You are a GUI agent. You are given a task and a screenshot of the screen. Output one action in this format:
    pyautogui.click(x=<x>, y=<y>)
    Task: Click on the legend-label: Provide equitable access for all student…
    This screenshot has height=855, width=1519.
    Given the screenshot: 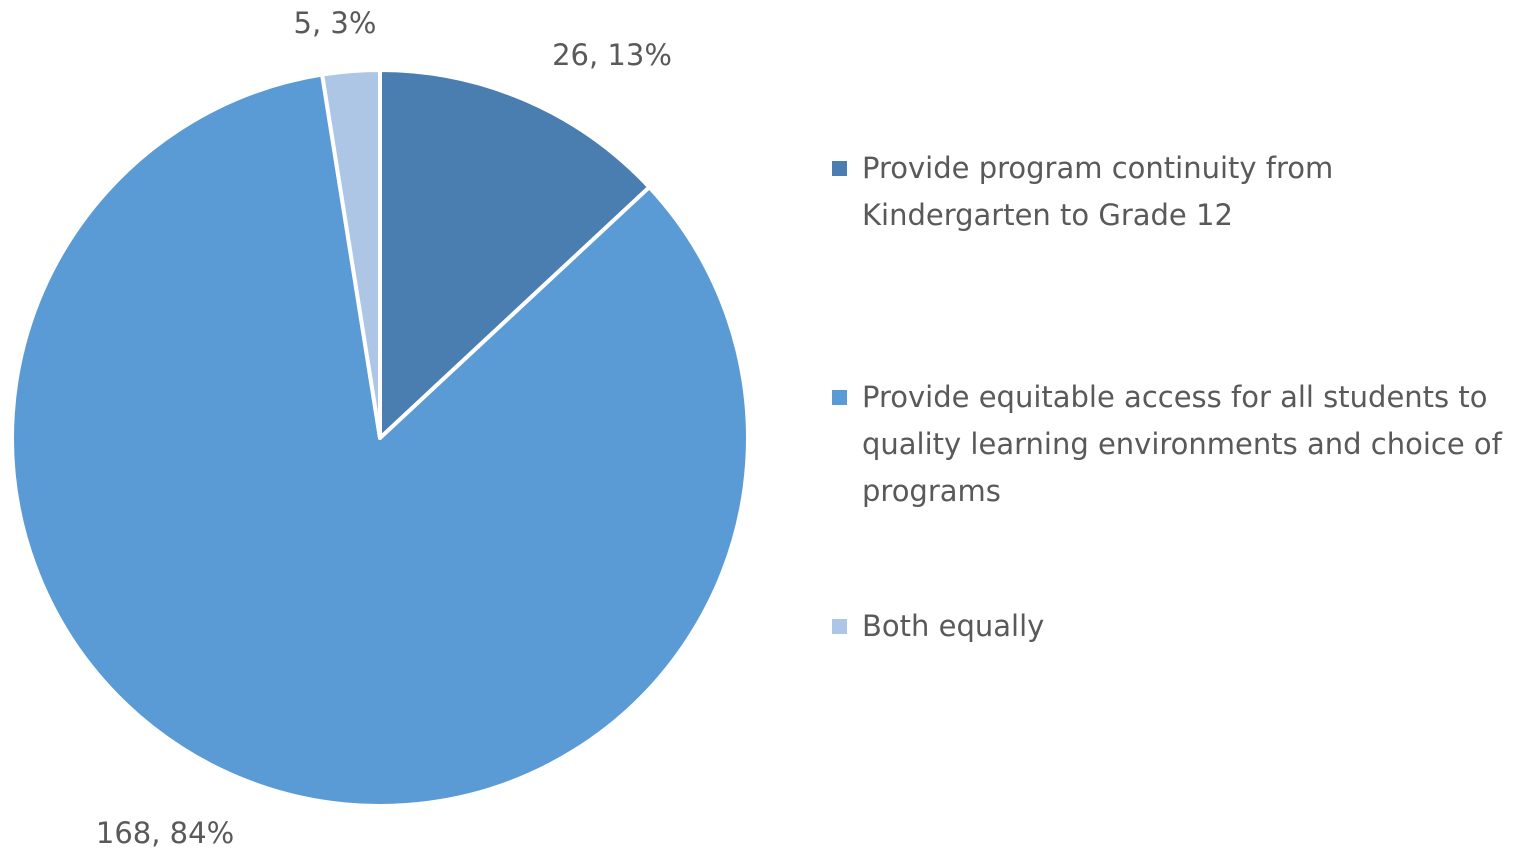 What is the action you would take?
    pyautogui.click(x=1182, y=444)
    